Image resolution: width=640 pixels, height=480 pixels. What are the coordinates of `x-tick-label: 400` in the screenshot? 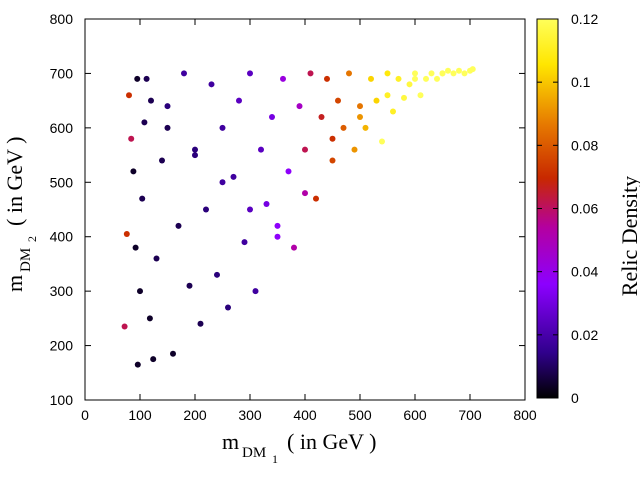 It's located at (305, 415).